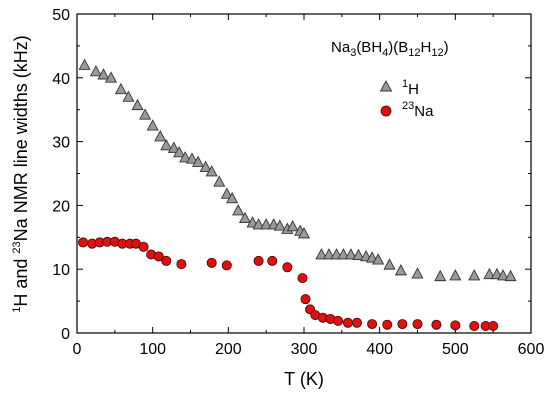 This screenshot has width=550, height=400. Describe the element at coordinates (418, 110) in the screenshot. I see `legend-label-23na: 23Na` at that location.